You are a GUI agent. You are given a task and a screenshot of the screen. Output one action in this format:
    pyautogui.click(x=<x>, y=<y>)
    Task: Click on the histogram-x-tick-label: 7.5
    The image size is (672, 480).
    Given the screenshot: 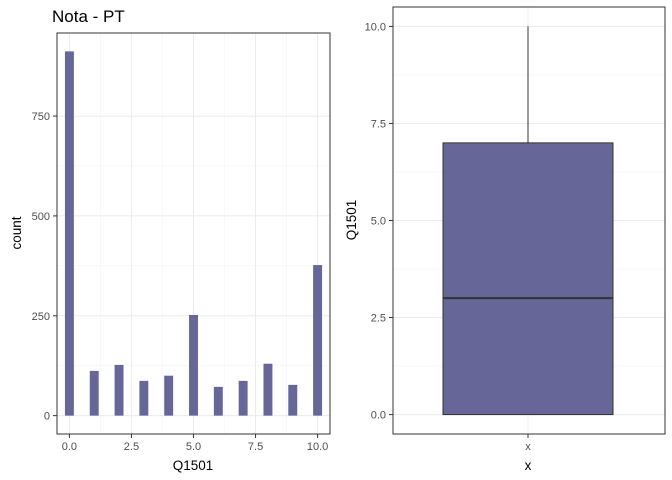 What is the action you would take?
    pyautogui.click(x=255, y=447)
    